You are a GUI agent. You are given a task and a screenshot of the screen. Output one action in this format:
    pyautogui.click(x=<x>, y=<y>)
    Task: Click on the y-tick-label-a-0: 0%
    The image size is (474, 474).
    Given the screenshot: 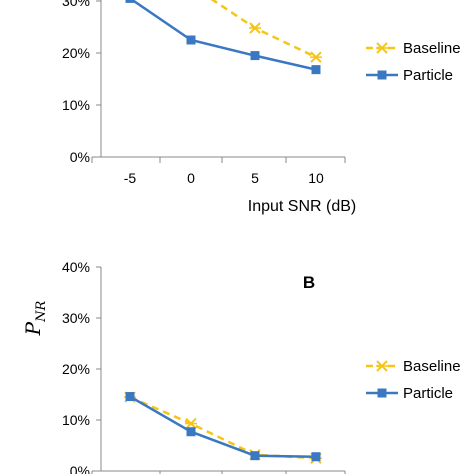 What is the action you would take?
    pyautogui.click(x=80, y=157)
    